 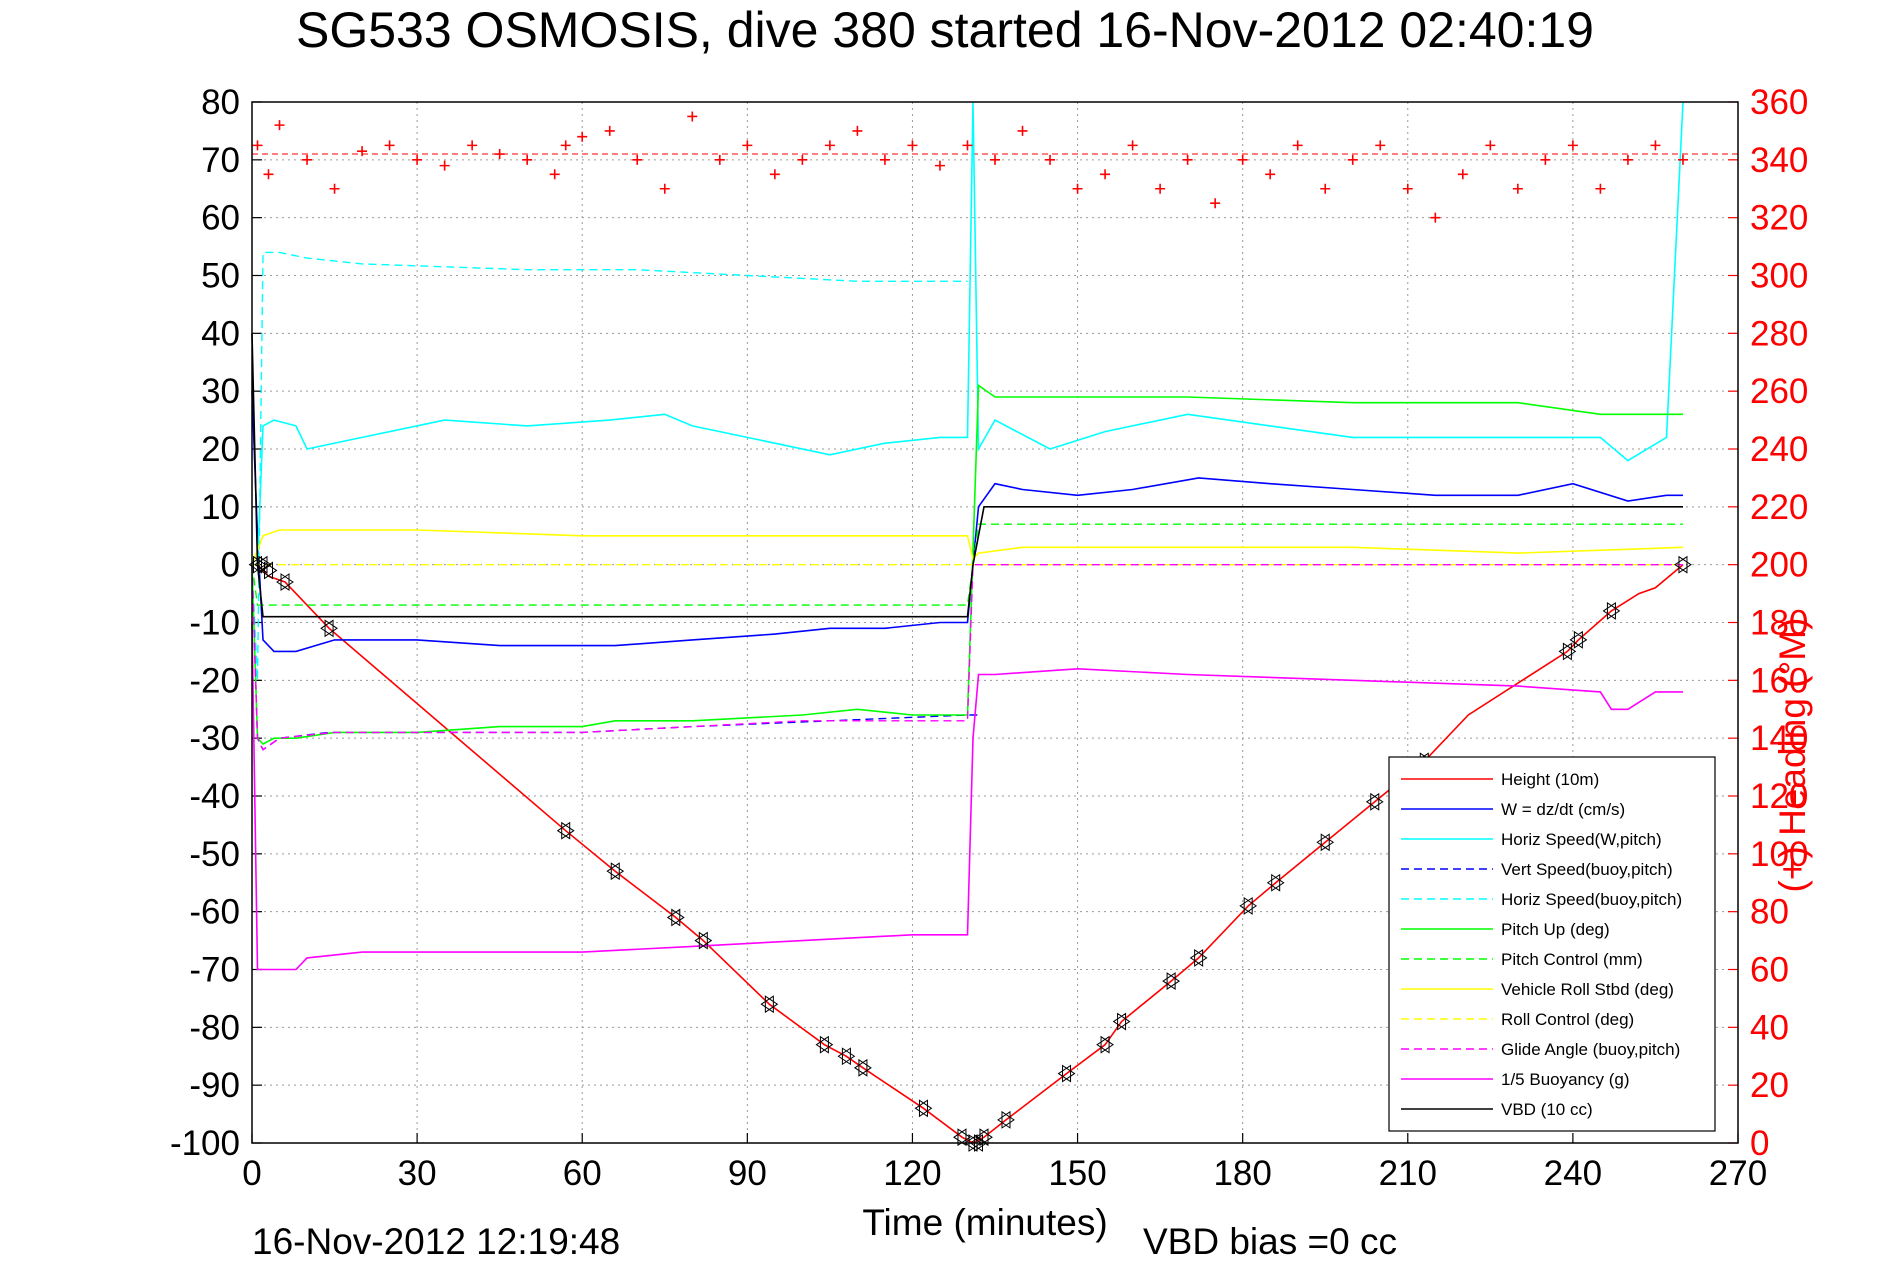 I want to click on x-tick-label: 120, so click(x=912, y=1173).